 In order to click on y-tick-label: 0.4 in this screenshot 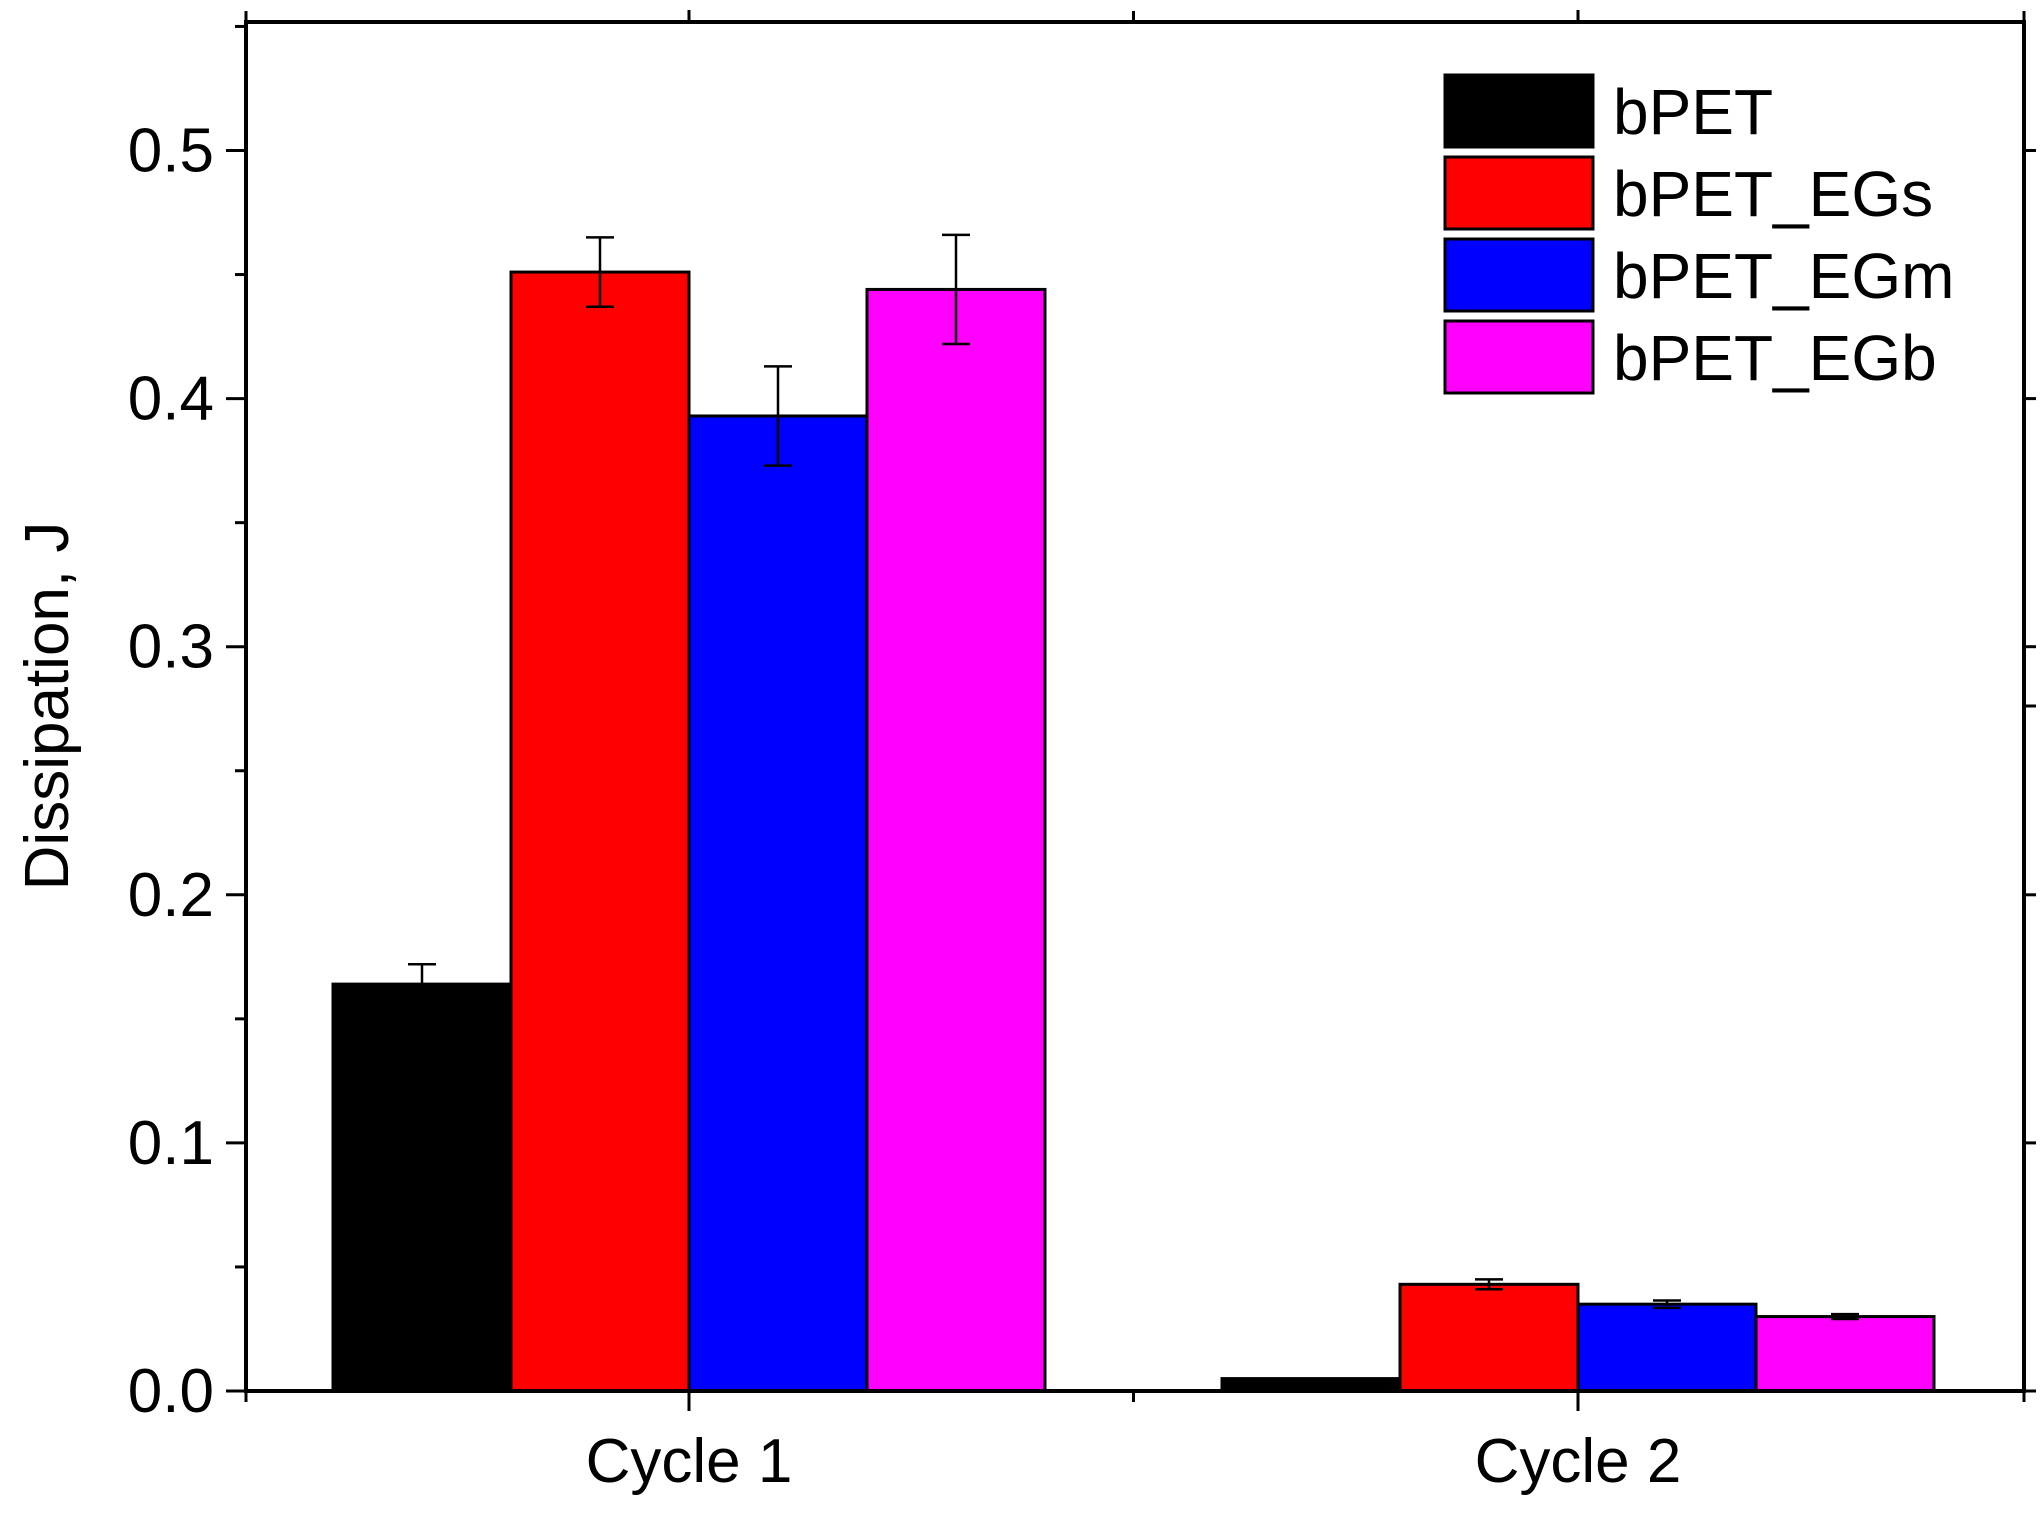, I will do `click(171, 399)`.